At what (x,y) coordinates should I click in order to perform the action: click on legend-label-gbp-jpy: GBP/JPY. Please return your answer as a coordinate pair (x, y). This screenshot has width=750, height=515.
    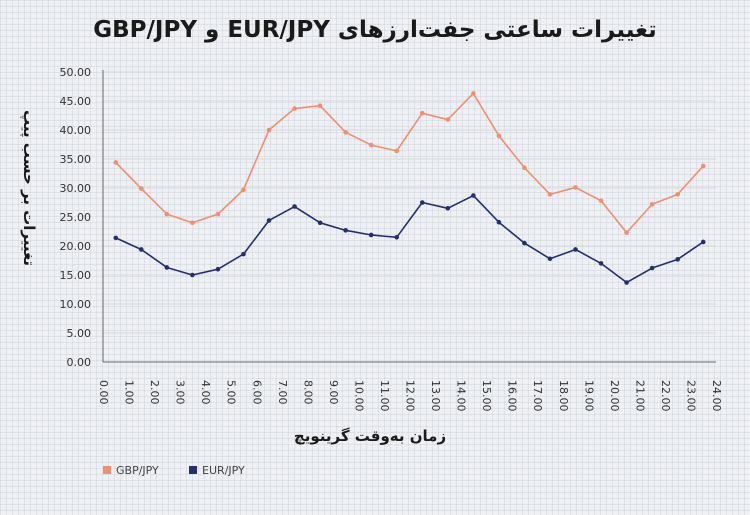
    Looking at the image, I should click on (137, 470).